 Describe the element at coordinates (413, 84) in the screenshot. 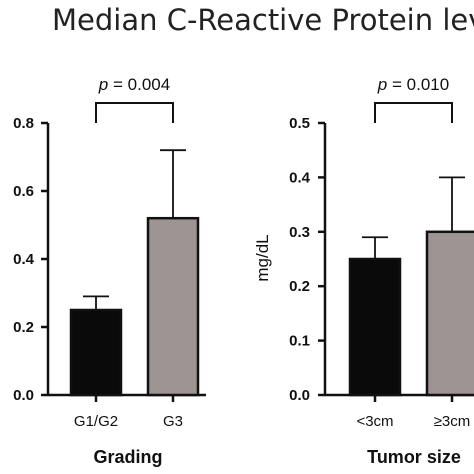

I see `p-value-annotation: p = 0.010` at that location.